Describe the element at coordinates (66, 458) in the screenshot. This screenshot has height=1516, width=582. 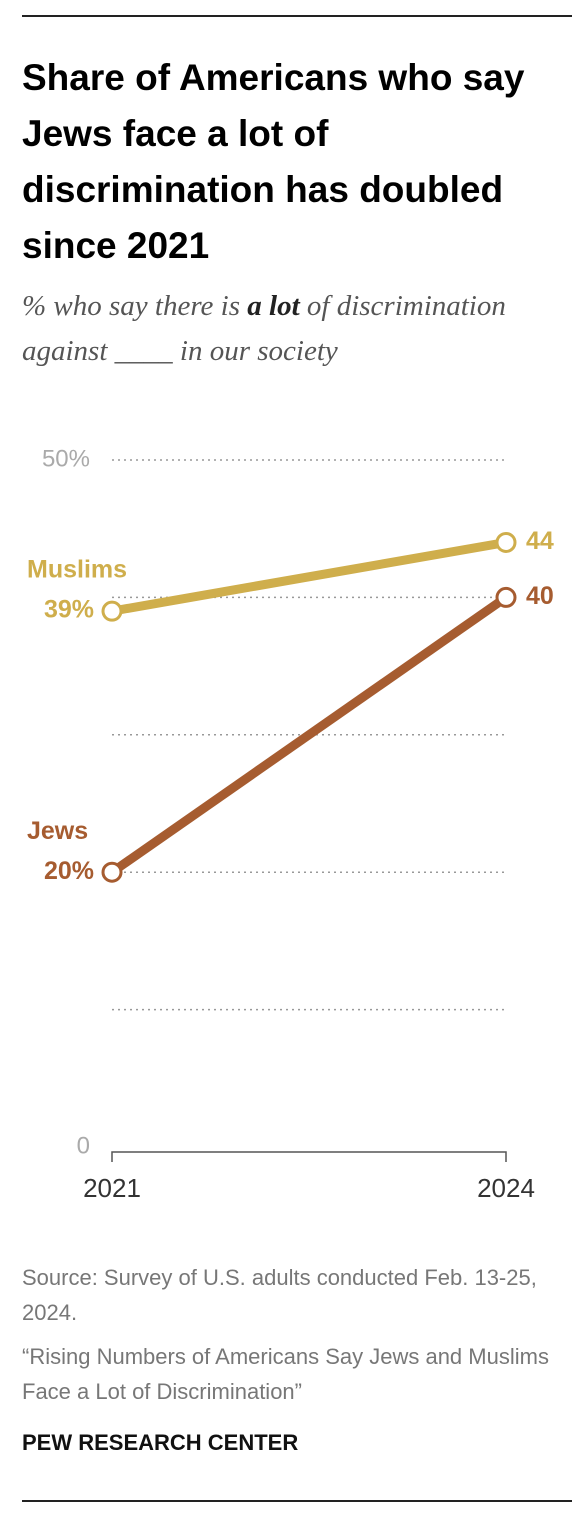
I see `y-tick-label: 50%` at that location.